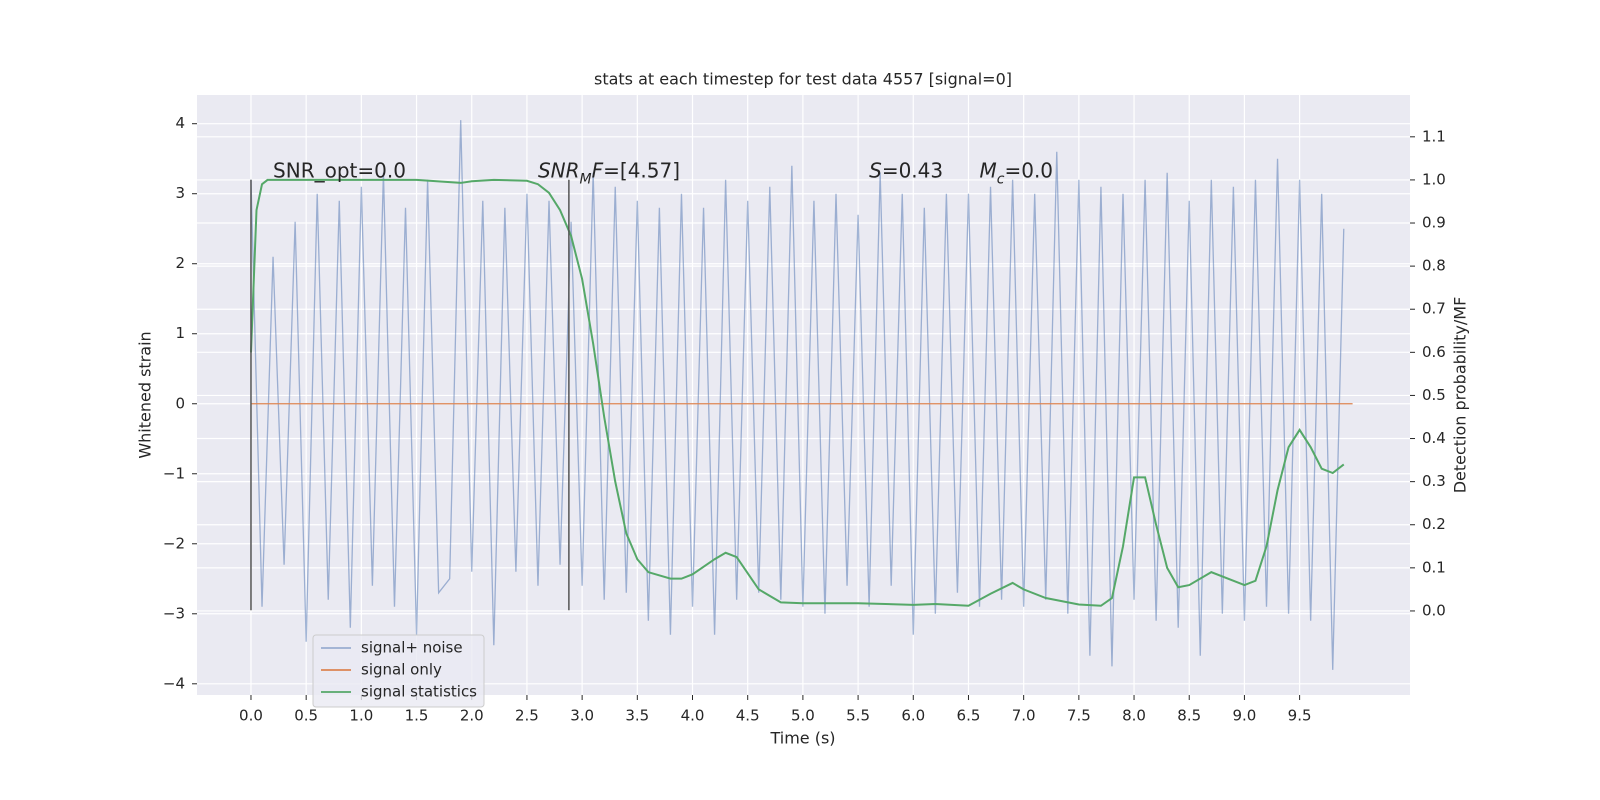 The width and height of the screenshot is (1600, 800). Describe the element at coordinates (913, 716) in the screenshot. I see `x-tick-label: 6.0` at that location.